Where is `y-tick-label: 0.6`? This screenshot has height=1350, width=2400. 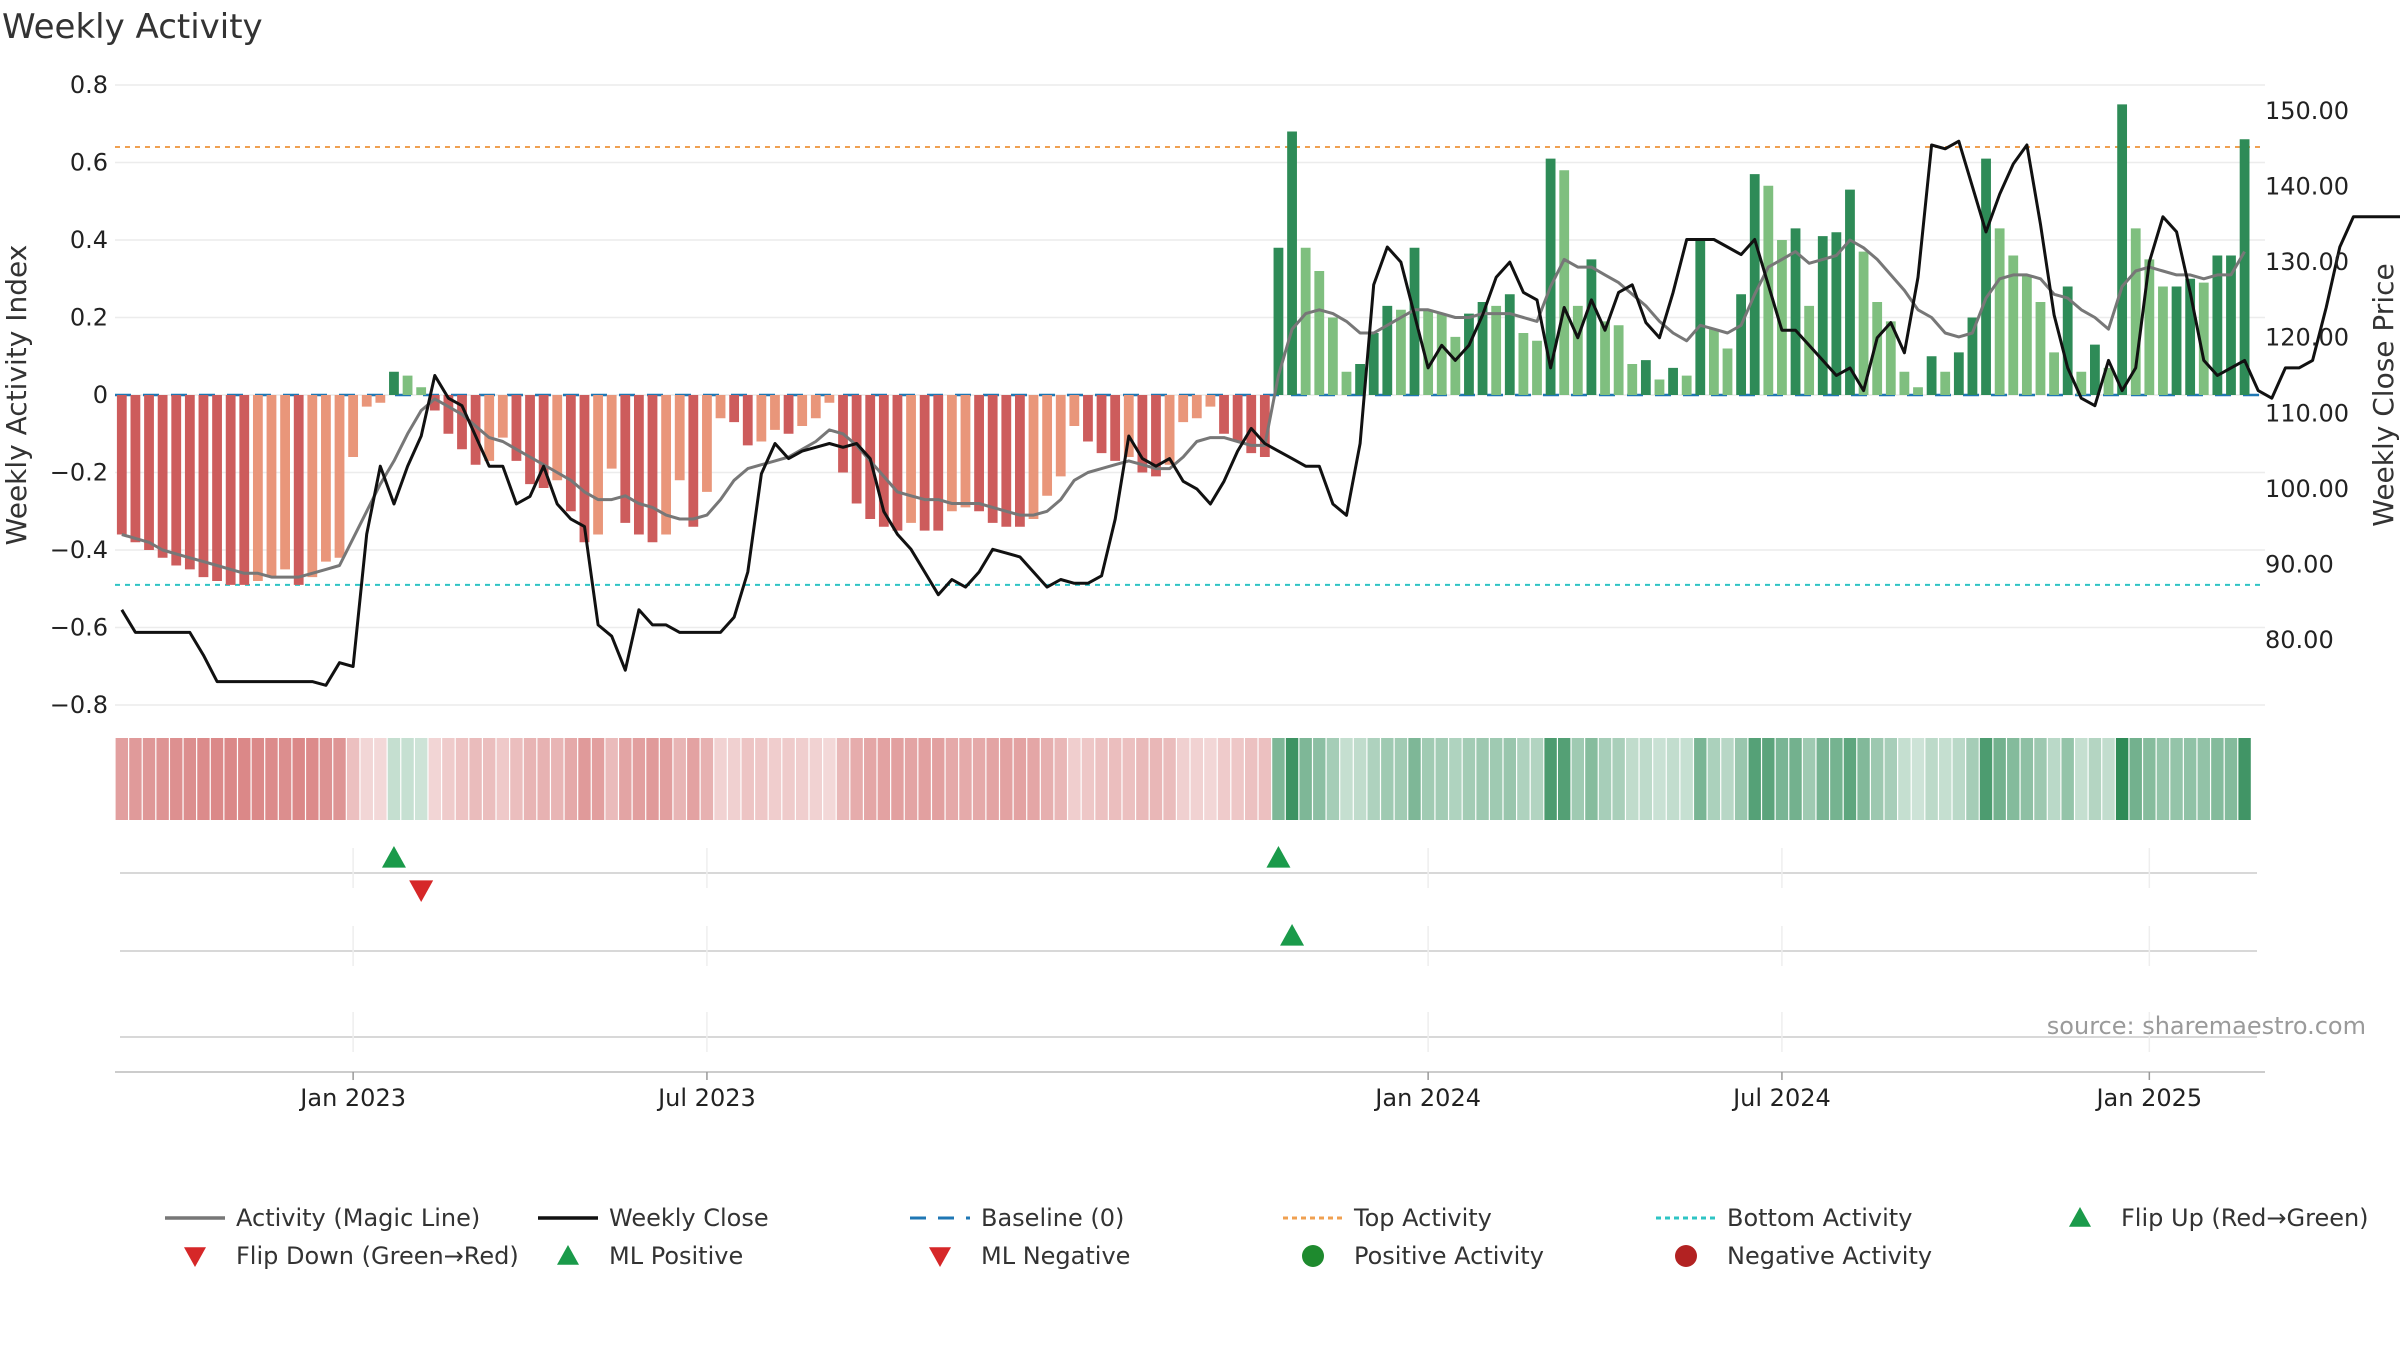 y-tick-label: 0.6 is located at coordinates (89, 163).